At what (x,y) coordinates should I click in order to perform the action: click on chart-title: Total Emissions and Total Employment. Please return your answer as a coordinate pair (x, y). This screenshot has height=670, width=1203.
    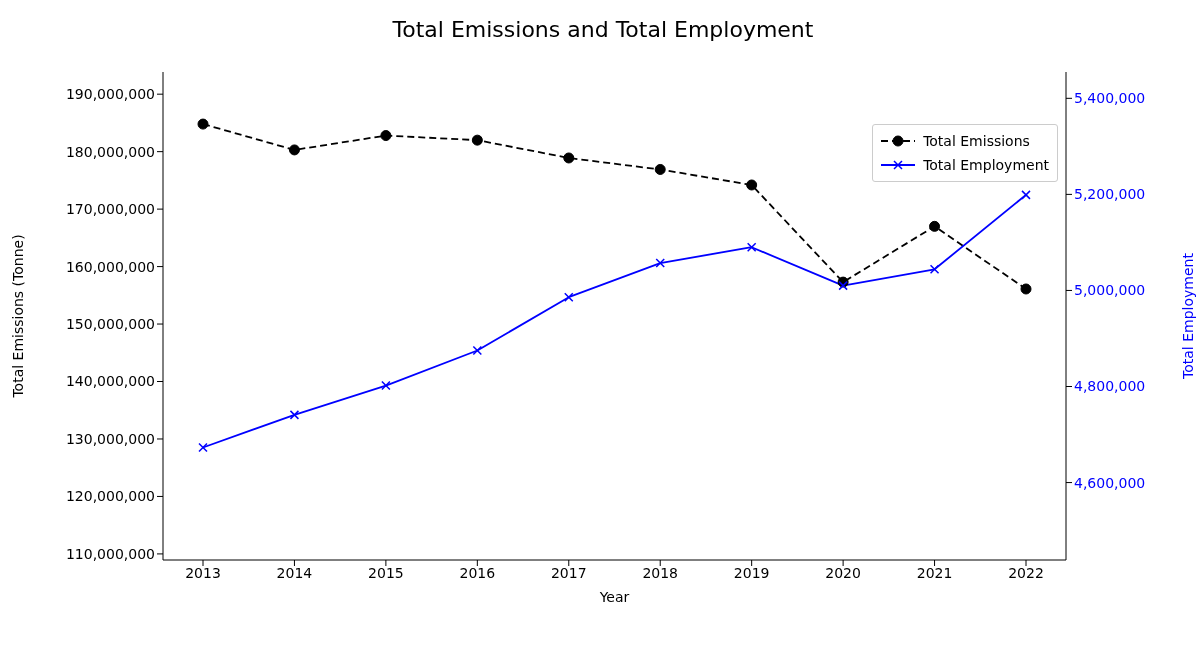
    Looking at the image, I should click on (603, 30).